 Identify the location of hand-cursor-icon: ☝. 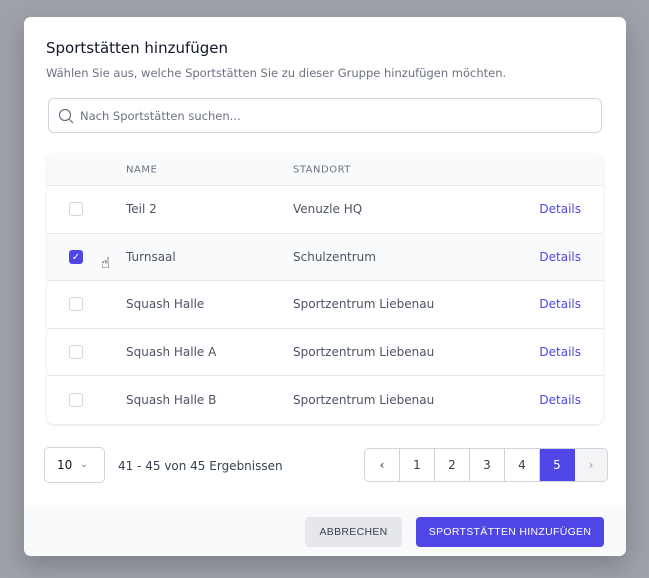
(106, 263).